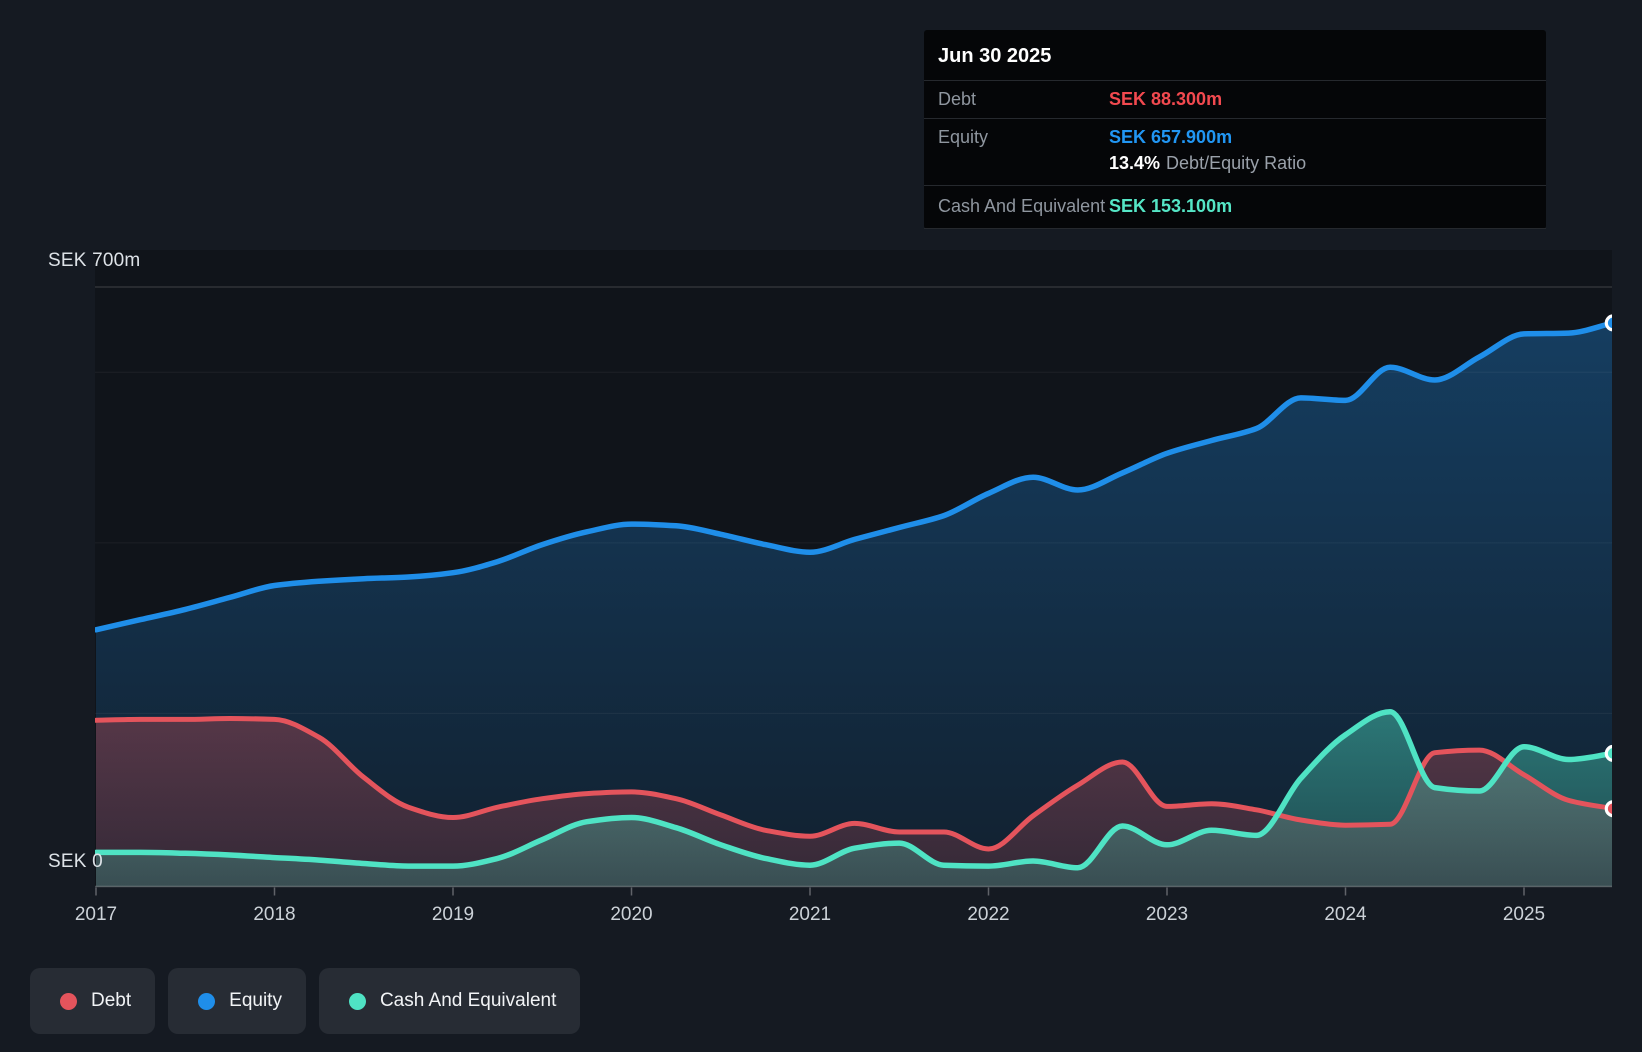 Image resolution: width=1642 pixels, height=1052 pixels. Describe the element at coordinates (1345, 914) in the screenshot. I see `x-axis-label: 2024` at that location.